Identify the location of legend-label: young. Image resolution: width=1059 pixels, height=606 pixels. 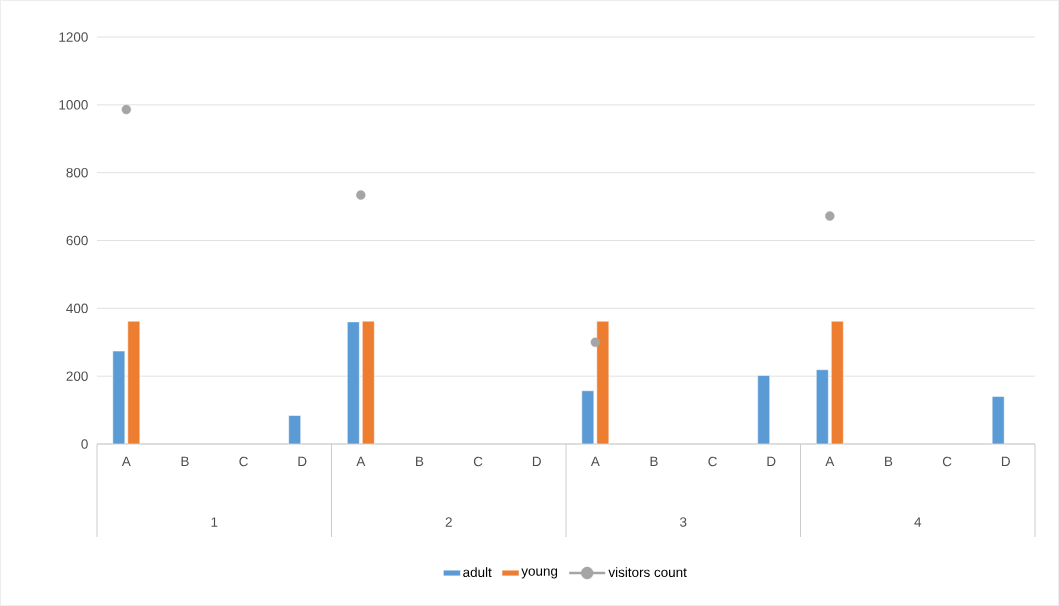
(539, 573).